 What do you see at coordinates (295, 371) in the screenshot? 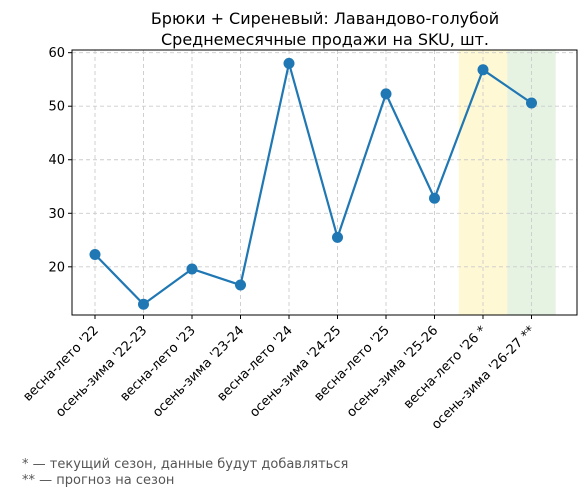
I see `x-tick-label: осень-зима '24-25` at bounding box center [295, 371].